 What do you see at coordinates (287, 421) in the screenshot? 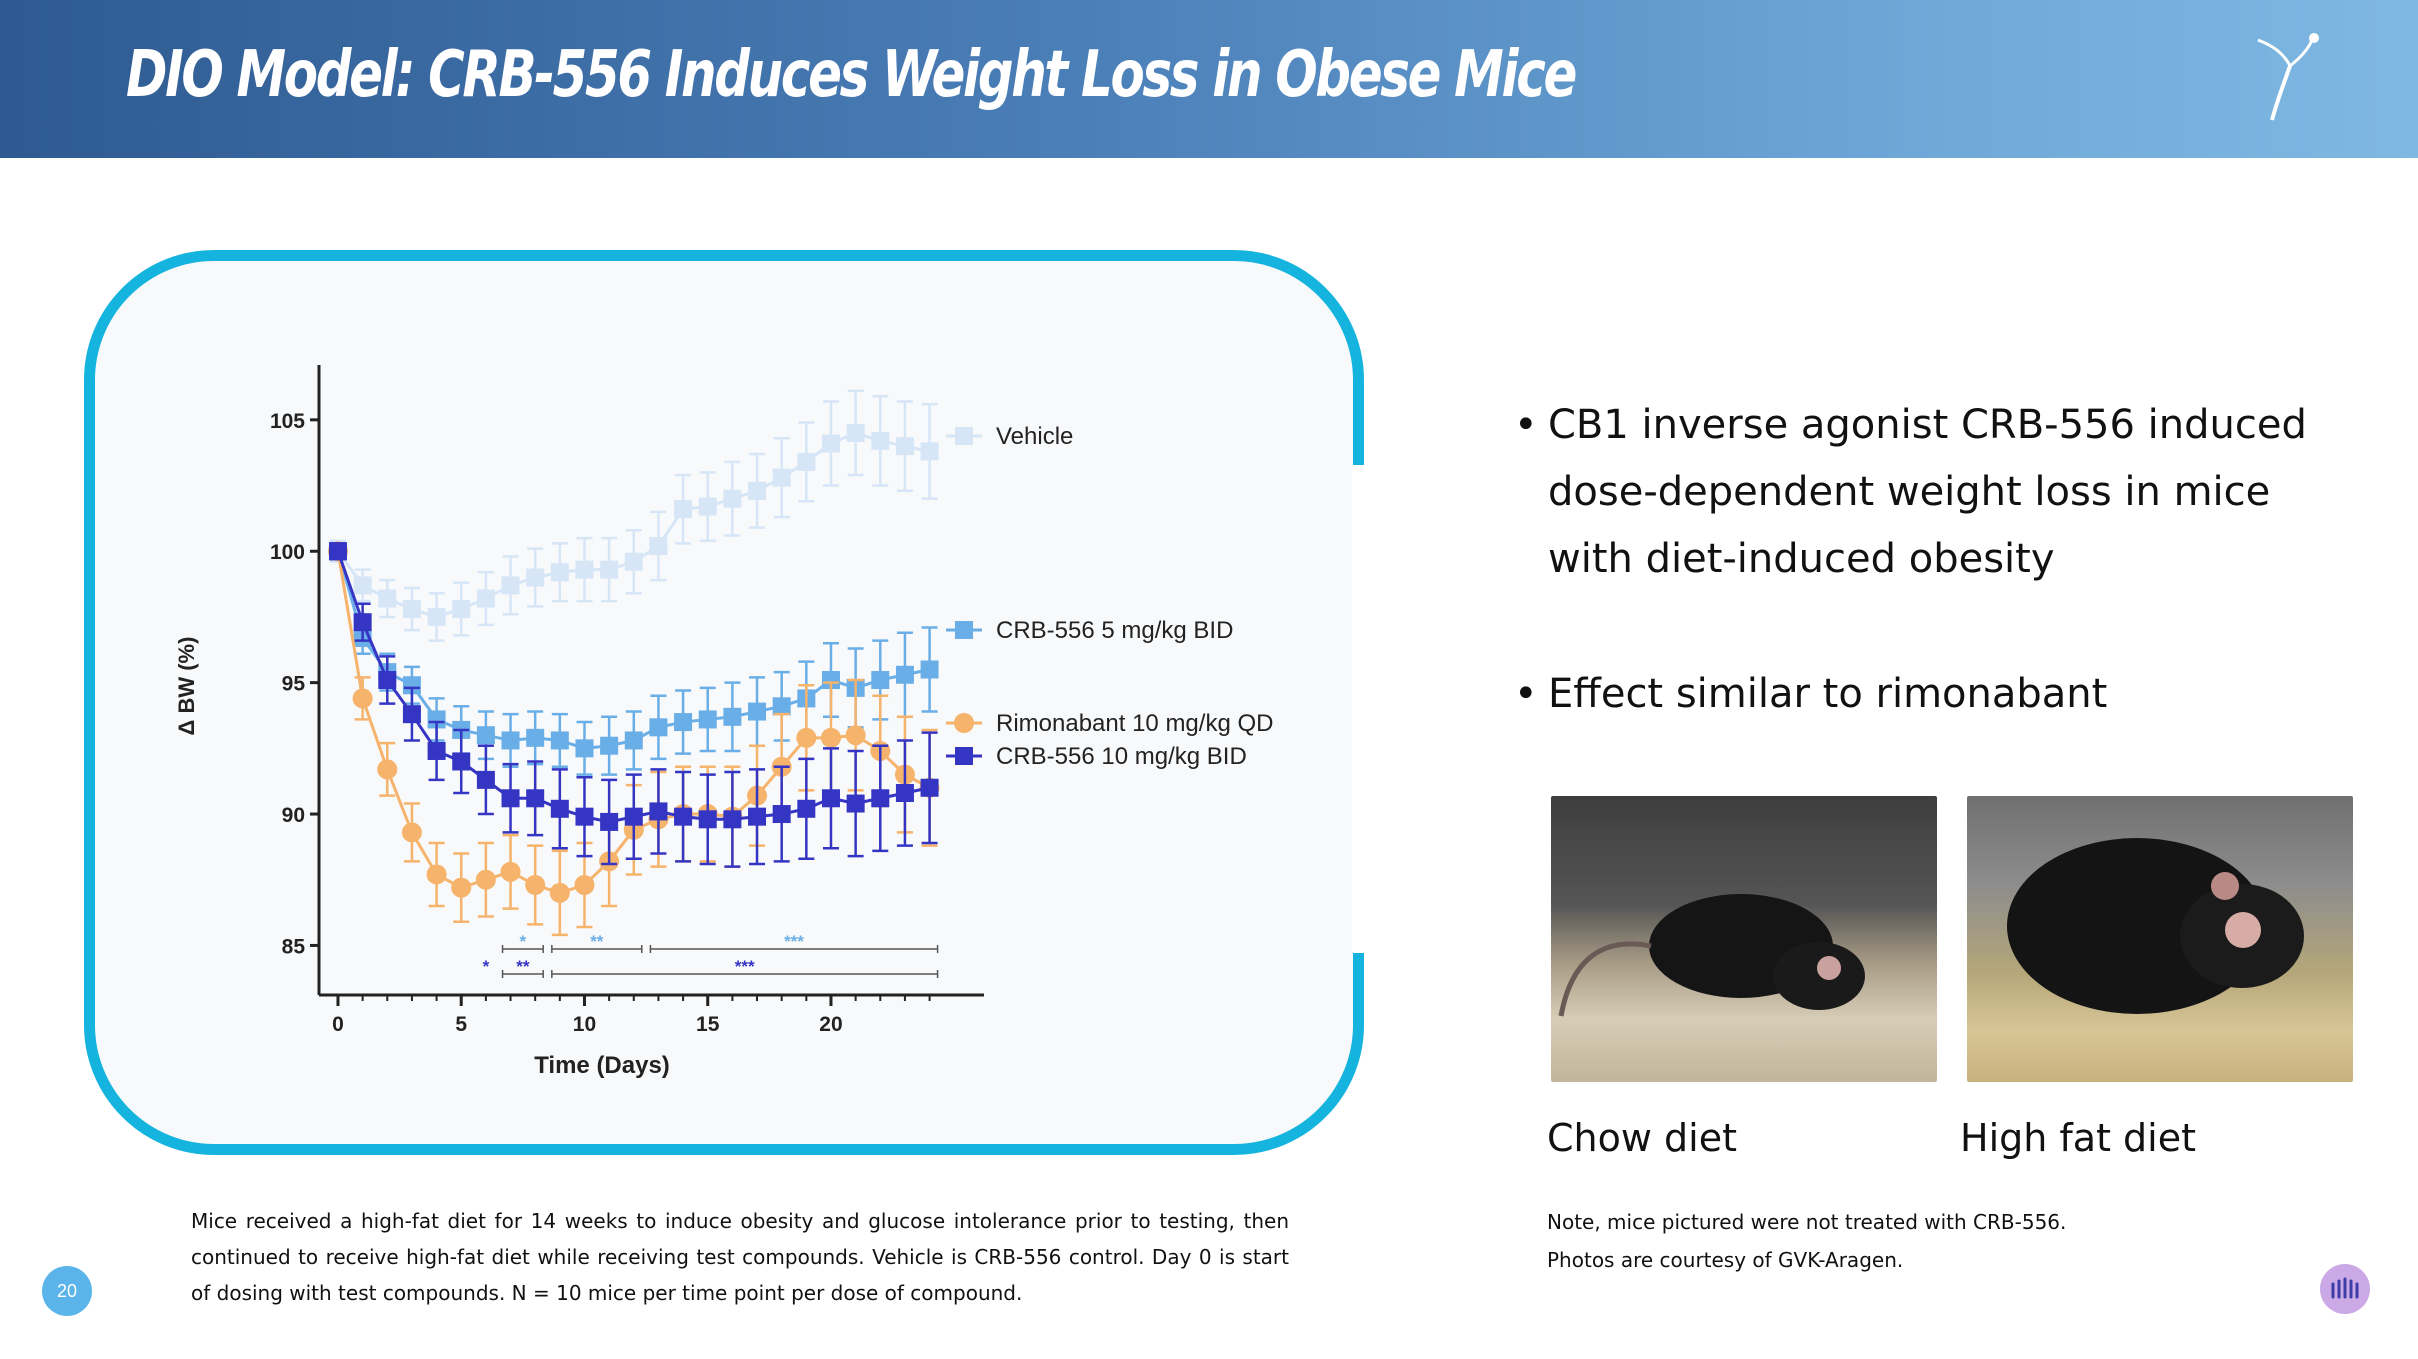
I see `y-tick-label: 105` at bounding box center [287, 421].